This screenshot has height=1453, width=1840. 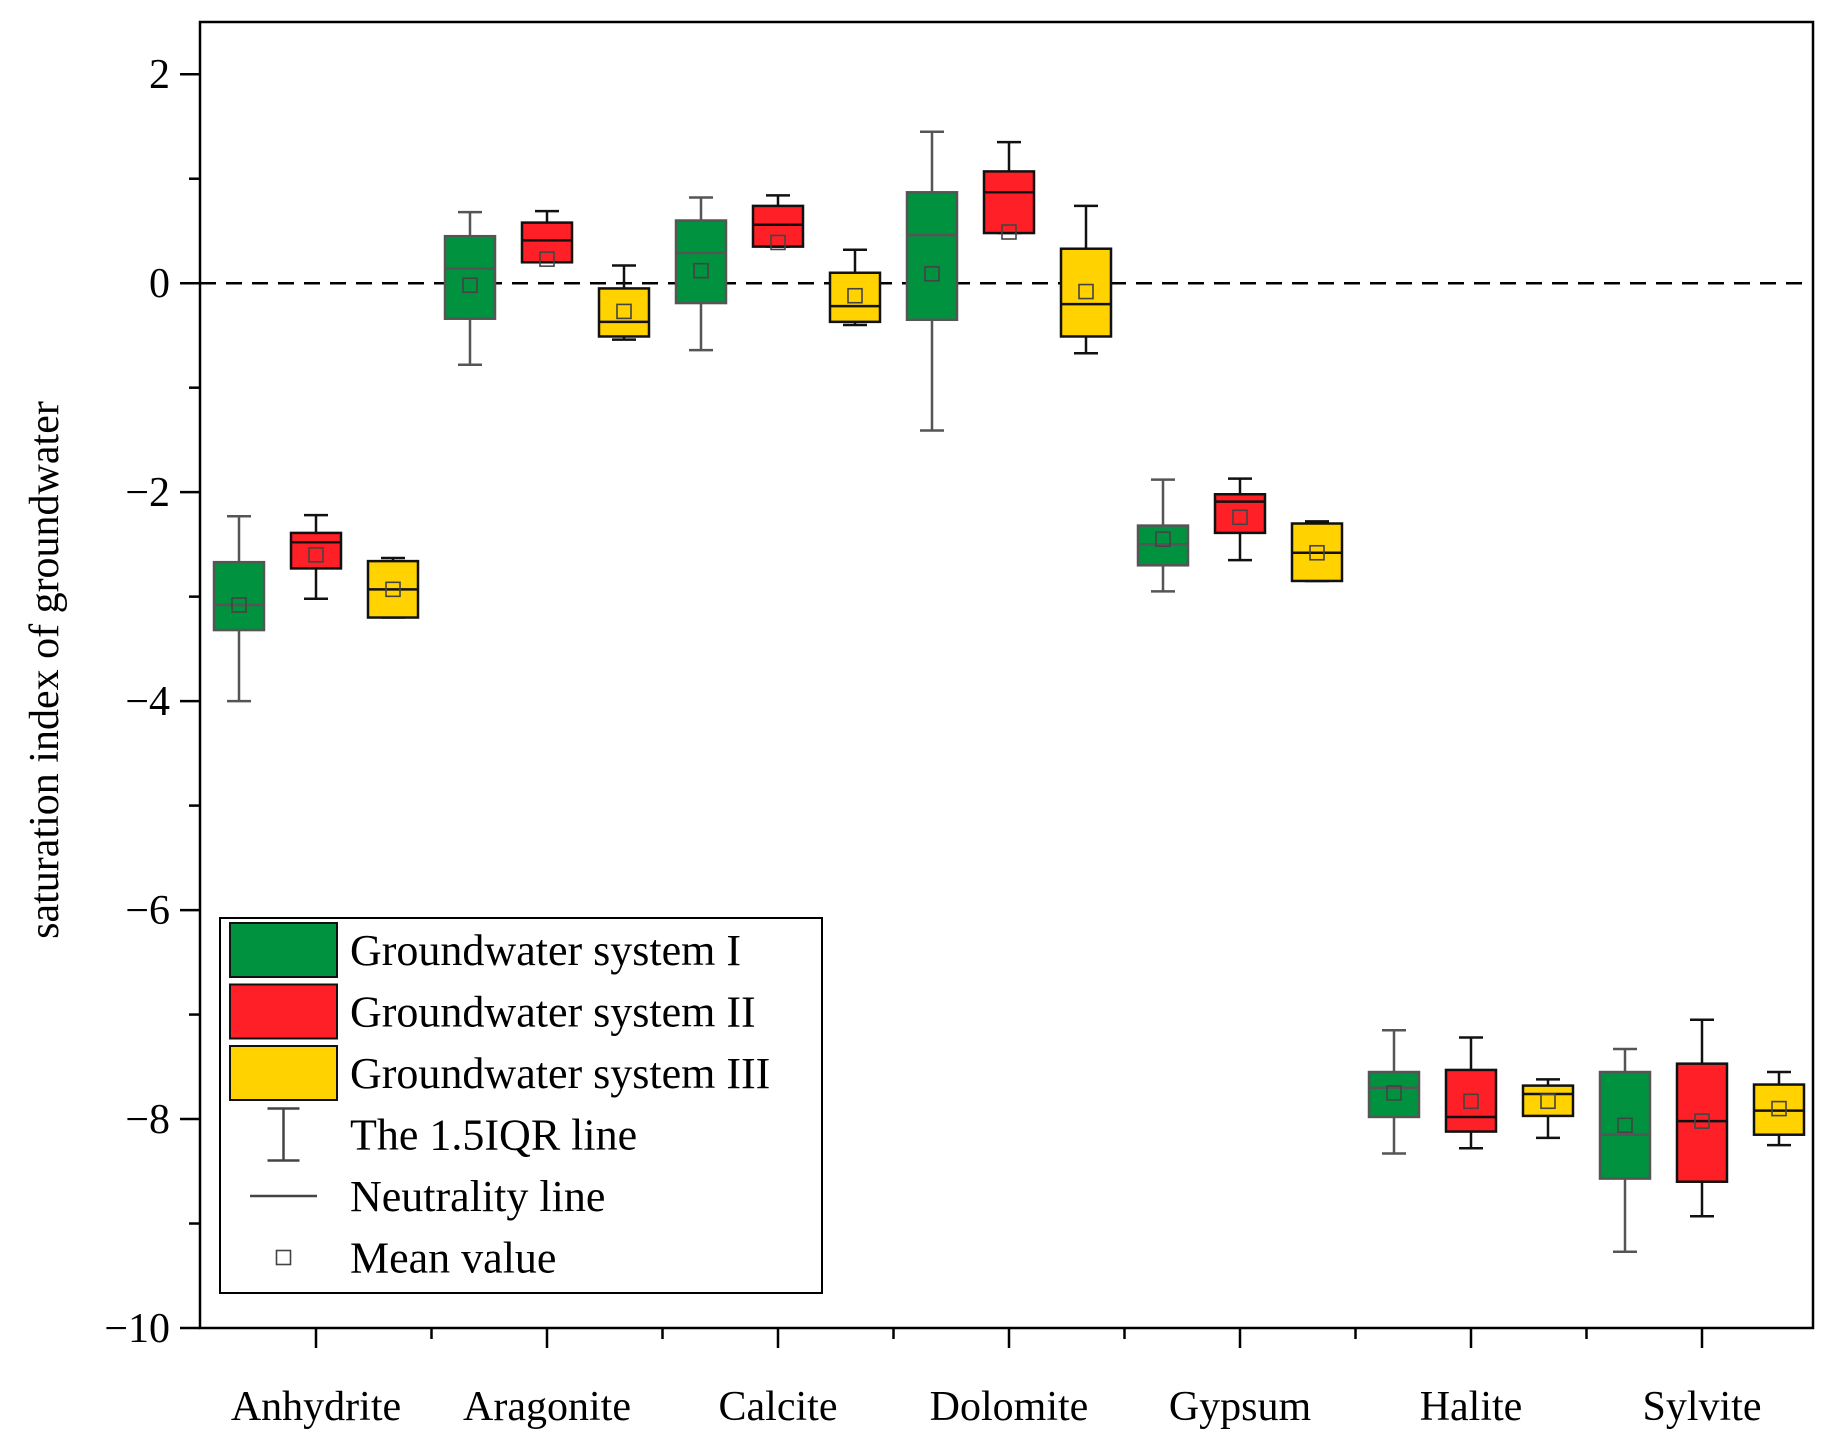 I want to click on legend-item-6: Mean value, so click(x=415, y=1258).